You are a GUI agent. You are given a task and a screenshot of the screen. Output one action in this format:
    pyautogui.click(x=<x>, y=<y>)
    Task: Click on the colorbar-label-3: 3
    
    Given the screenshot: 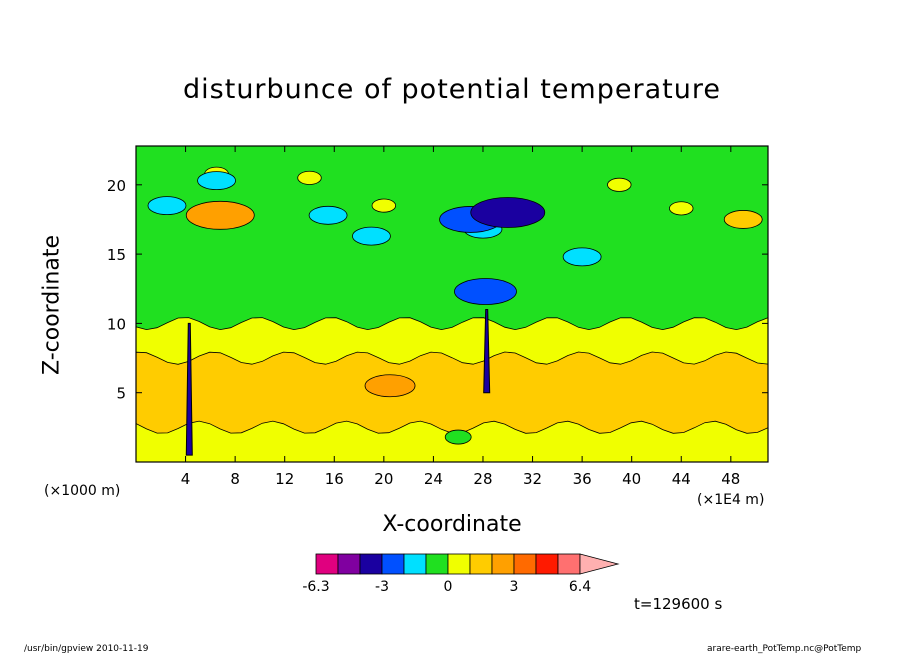 What is the action you would take?
    pyautogui.click(x=514, y=587)
    